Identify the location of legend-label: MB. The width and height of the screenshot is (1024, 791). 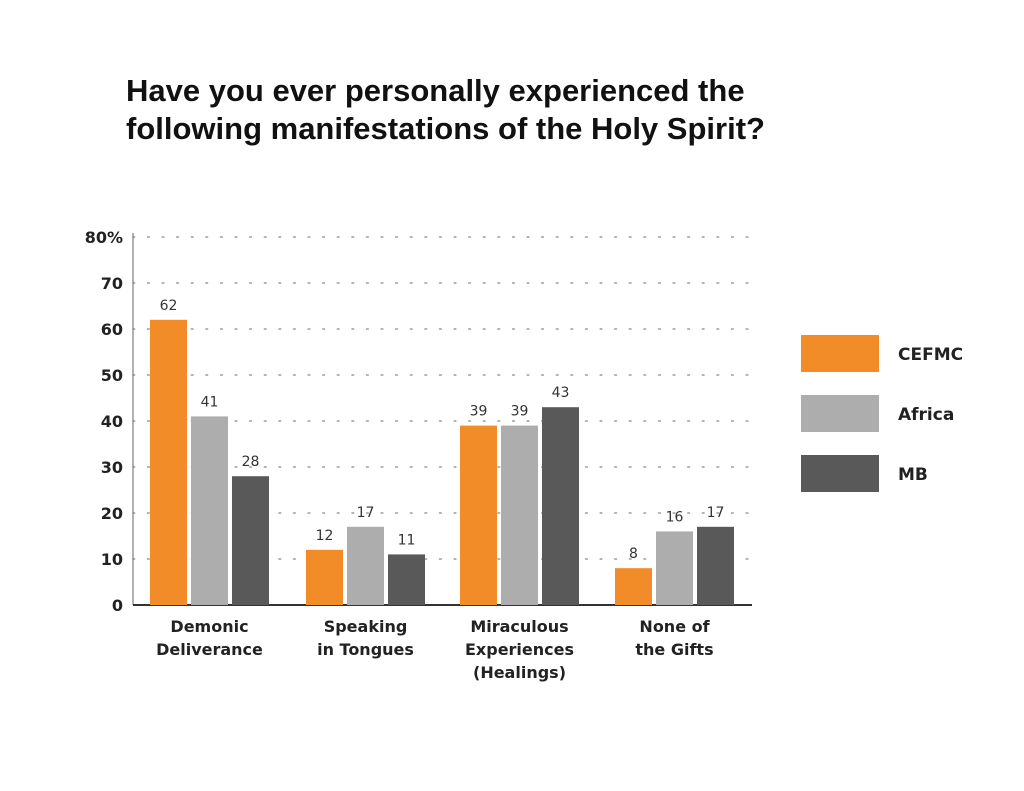
(913, 475).